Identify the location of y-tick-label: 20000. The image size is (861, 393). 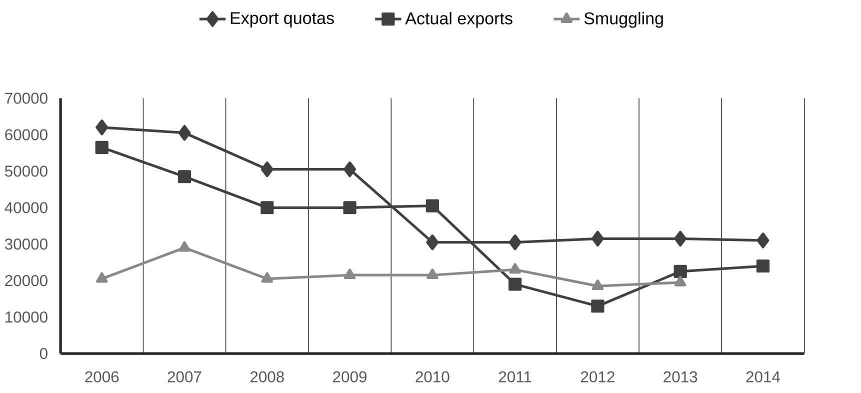
(26, 280).